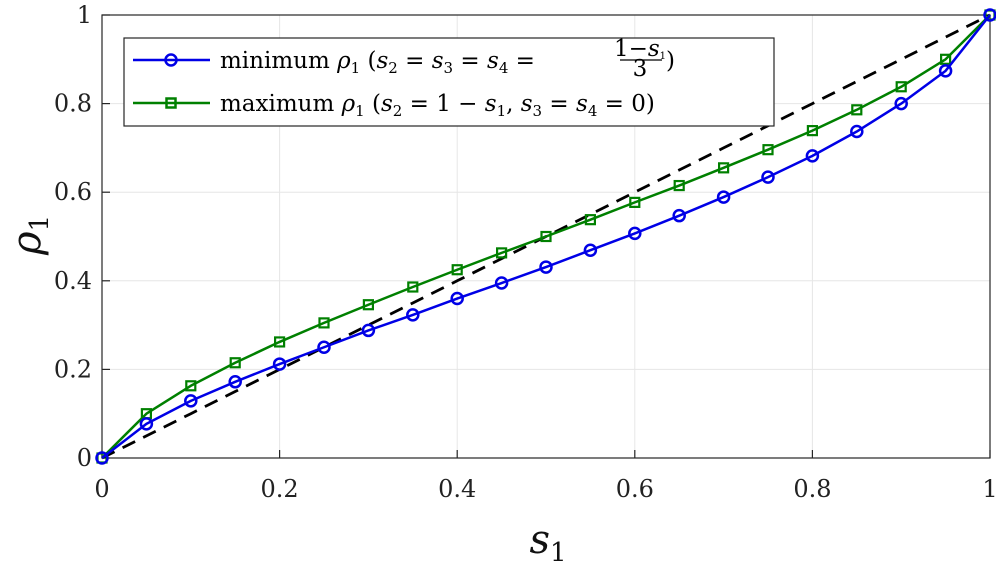 The width and height of the screenshot is (996, 561). I want to click on y-tick-label: 0.6, so click(73, 192).